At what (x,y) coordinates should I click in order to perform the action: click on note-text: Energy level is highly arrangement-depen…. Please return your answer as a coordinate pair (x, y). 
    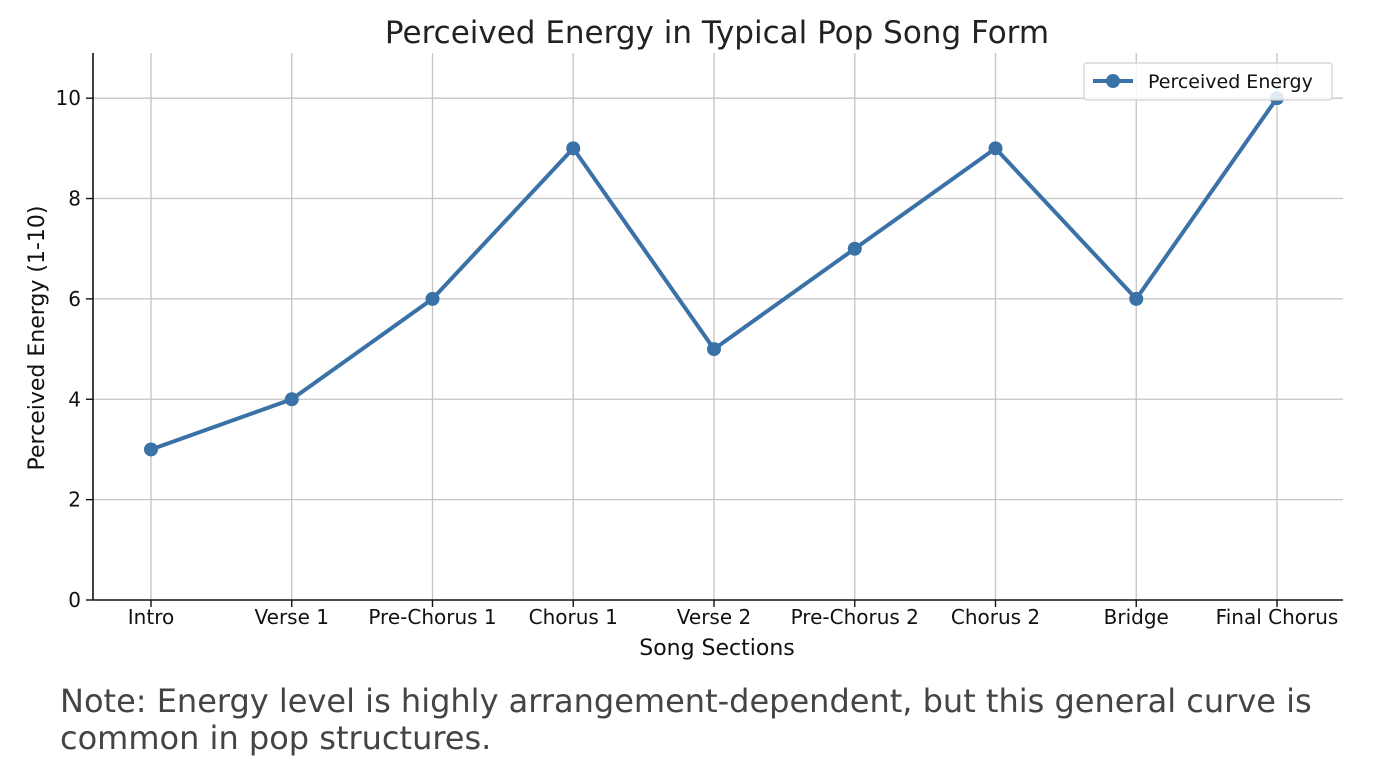
    Looking at the image, I should click on (686, 719).